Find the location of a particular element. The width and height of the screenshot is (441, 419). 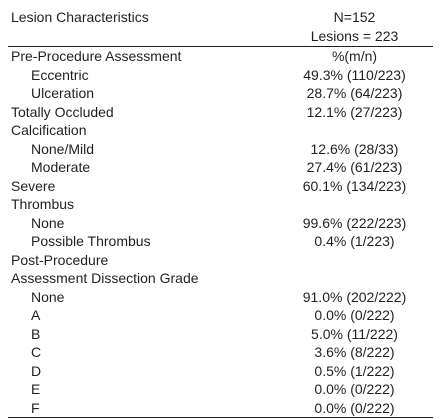

row-value: 3.6% (8/222) is located at coordinates (354, 352).